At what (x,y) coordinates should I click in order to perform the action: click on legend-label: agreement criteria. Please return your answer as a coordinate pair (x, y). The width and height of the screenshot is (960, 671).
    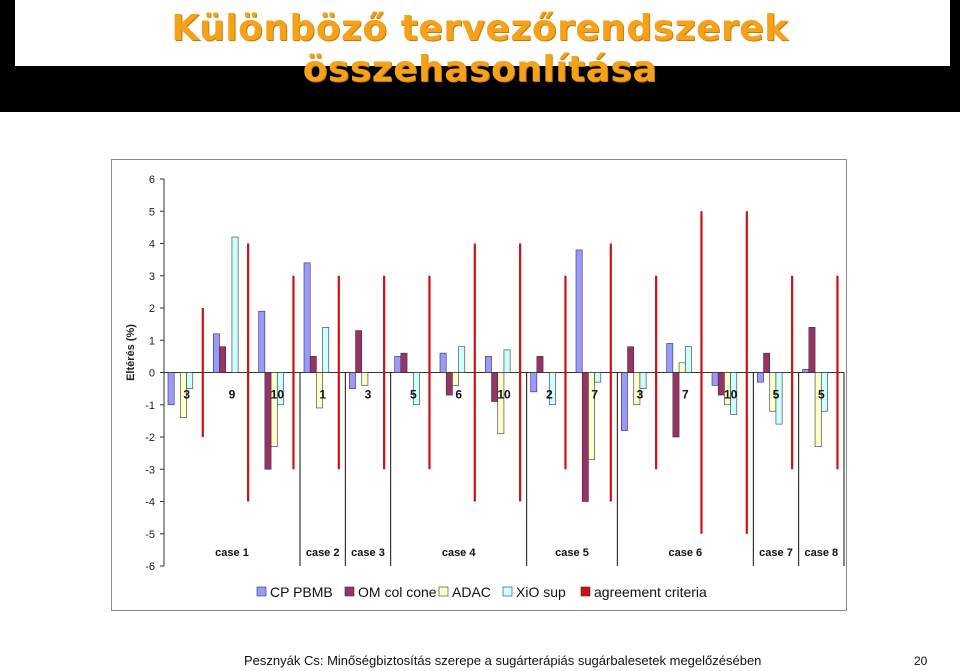
    Looking at the image, I should click on (650, 592).